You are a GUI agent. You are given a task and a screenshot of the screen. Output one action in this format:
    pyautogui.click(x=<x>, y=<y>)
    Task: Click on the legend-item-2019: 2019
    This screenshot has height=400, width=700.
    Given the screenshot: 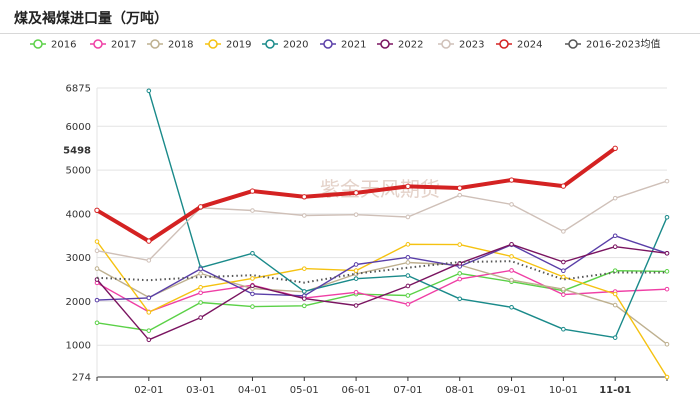 What is the action you would take?
    pyautogui.click(x=228, y=45)
    